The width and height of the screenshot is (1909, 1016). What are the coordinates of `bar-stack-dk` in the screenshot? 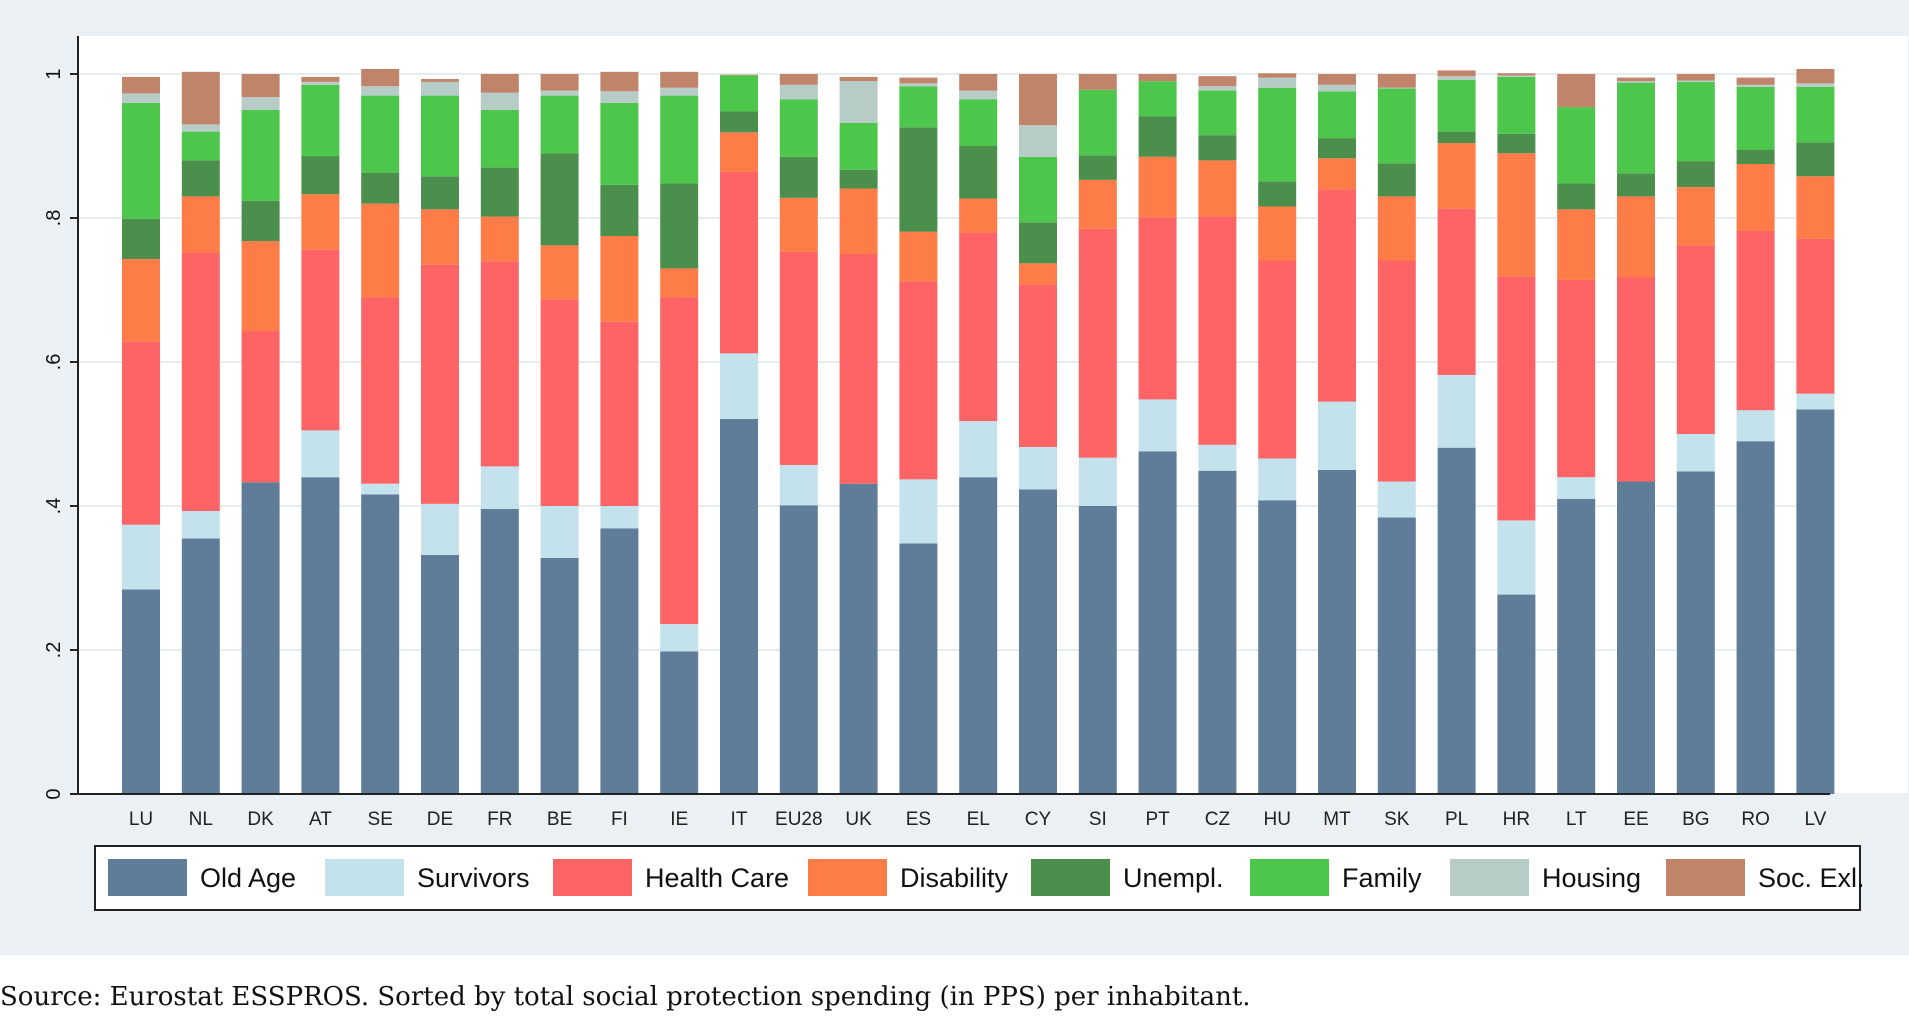 It's located at (260, 434).